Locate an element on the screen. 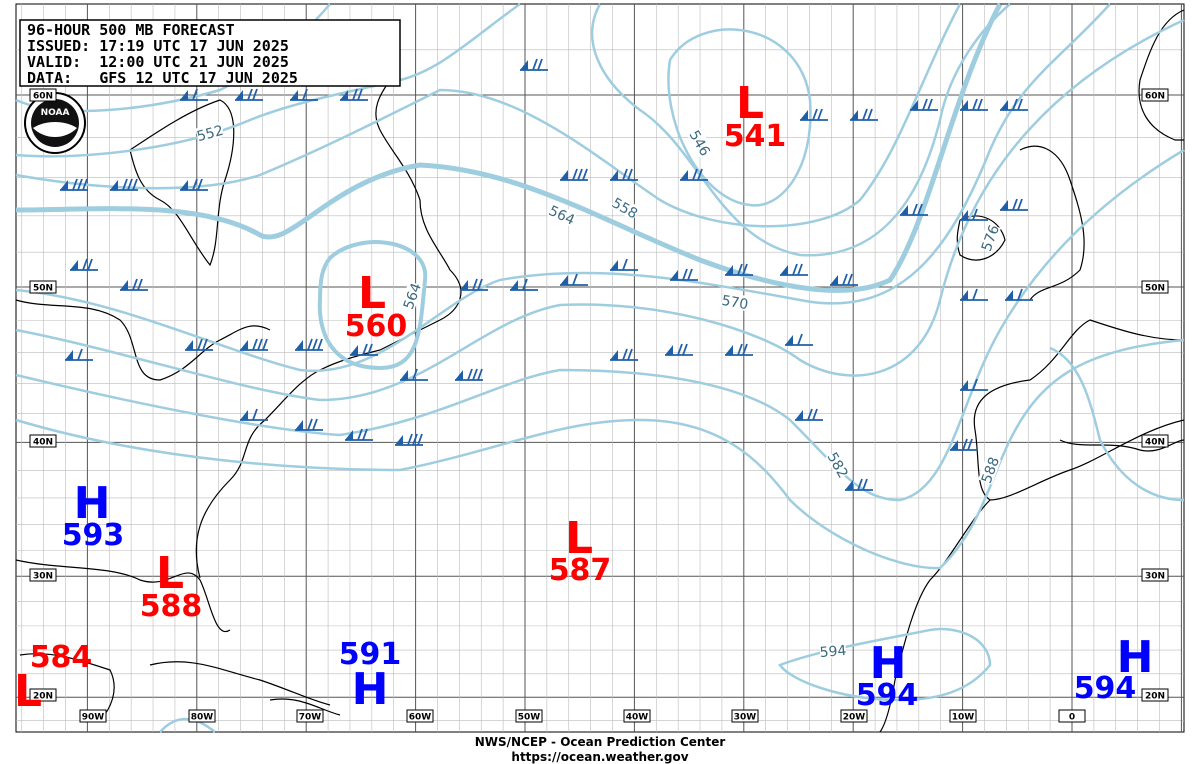 The width and height of the screenshot is (1200, 764). lon-label: 70W is located at coordinates (310, 718).